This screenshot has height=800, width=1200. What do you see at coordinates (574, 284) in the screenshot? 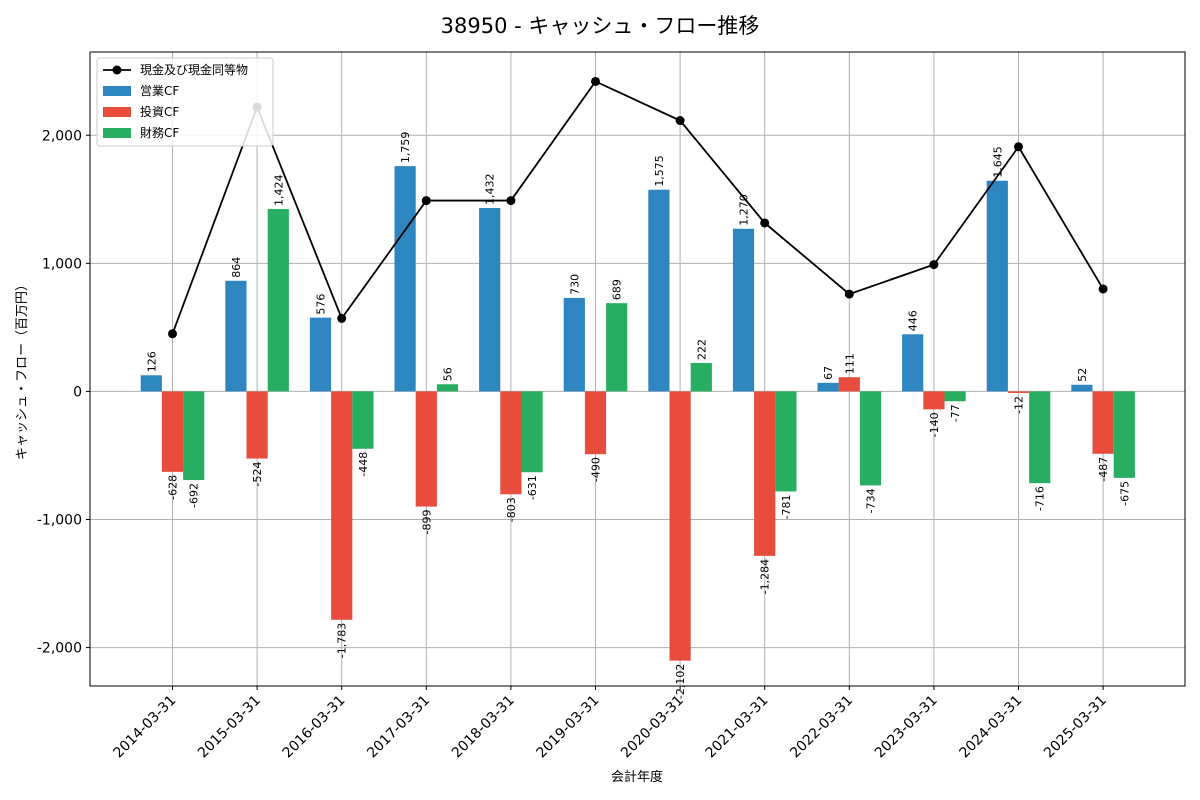
I see `bar-value-label: 730` at bounding box center [574, 284].